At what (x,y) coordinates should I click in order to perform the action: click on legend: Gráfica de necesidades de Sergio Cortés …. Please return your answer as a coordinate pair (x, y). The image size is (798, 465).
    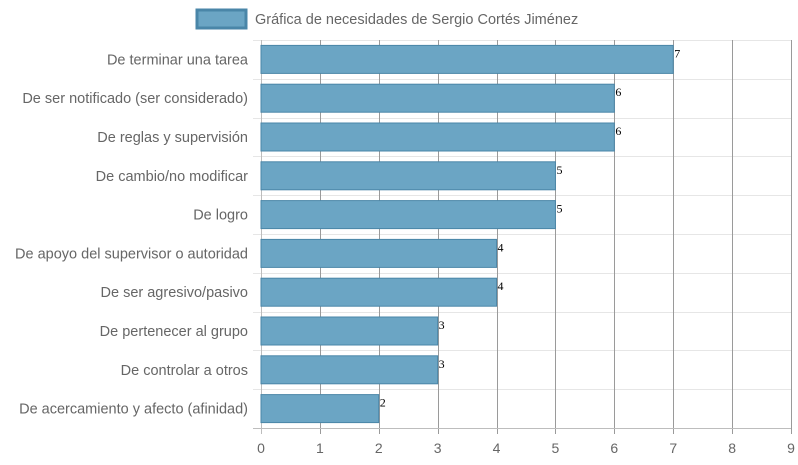
    Looking at the image, I should click on (386, 19).